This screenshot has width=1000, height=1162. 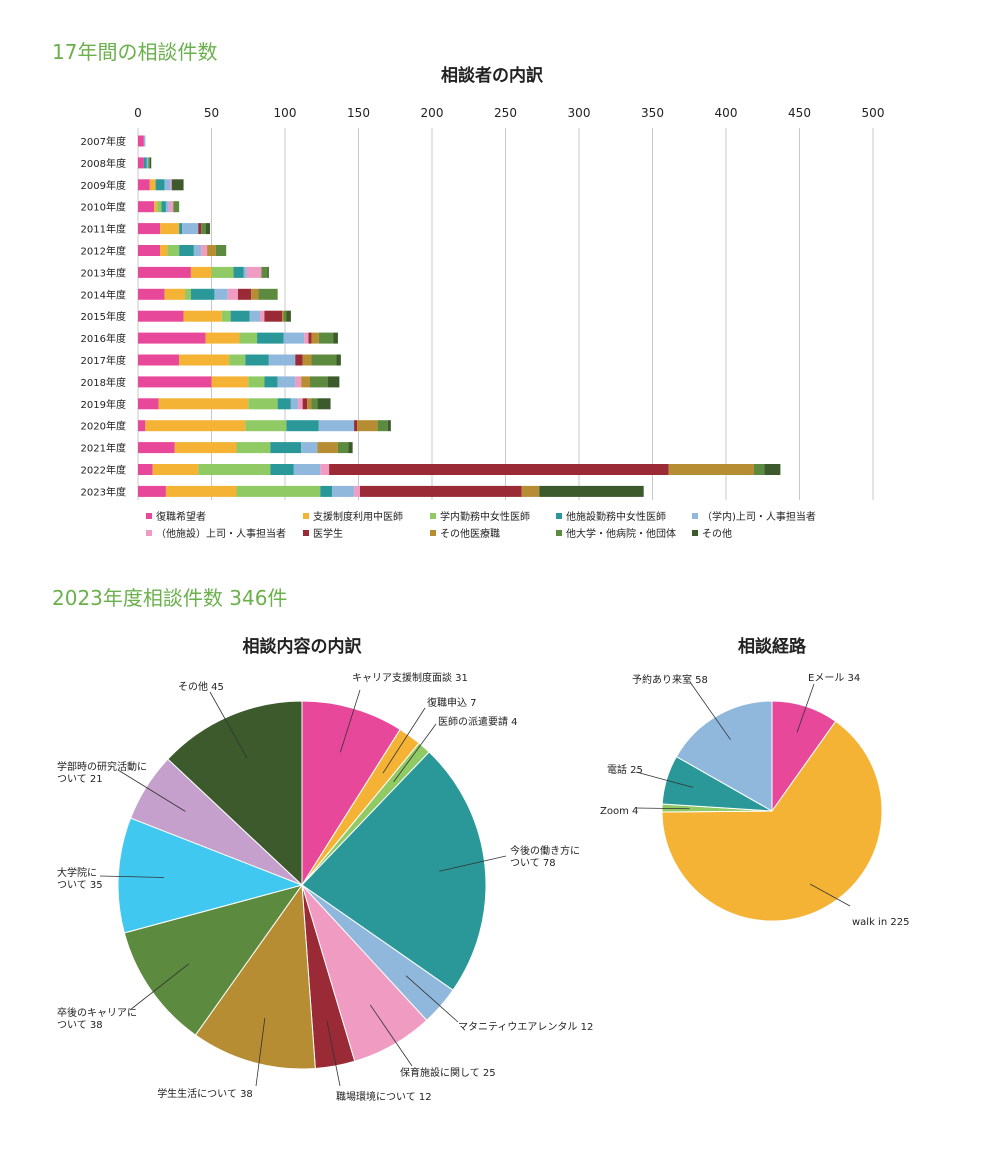 What do you see at coordinates (103, 426) in the screenshot?
I see `y-tick-label: 2020年度` at bounding box center [103, 426].